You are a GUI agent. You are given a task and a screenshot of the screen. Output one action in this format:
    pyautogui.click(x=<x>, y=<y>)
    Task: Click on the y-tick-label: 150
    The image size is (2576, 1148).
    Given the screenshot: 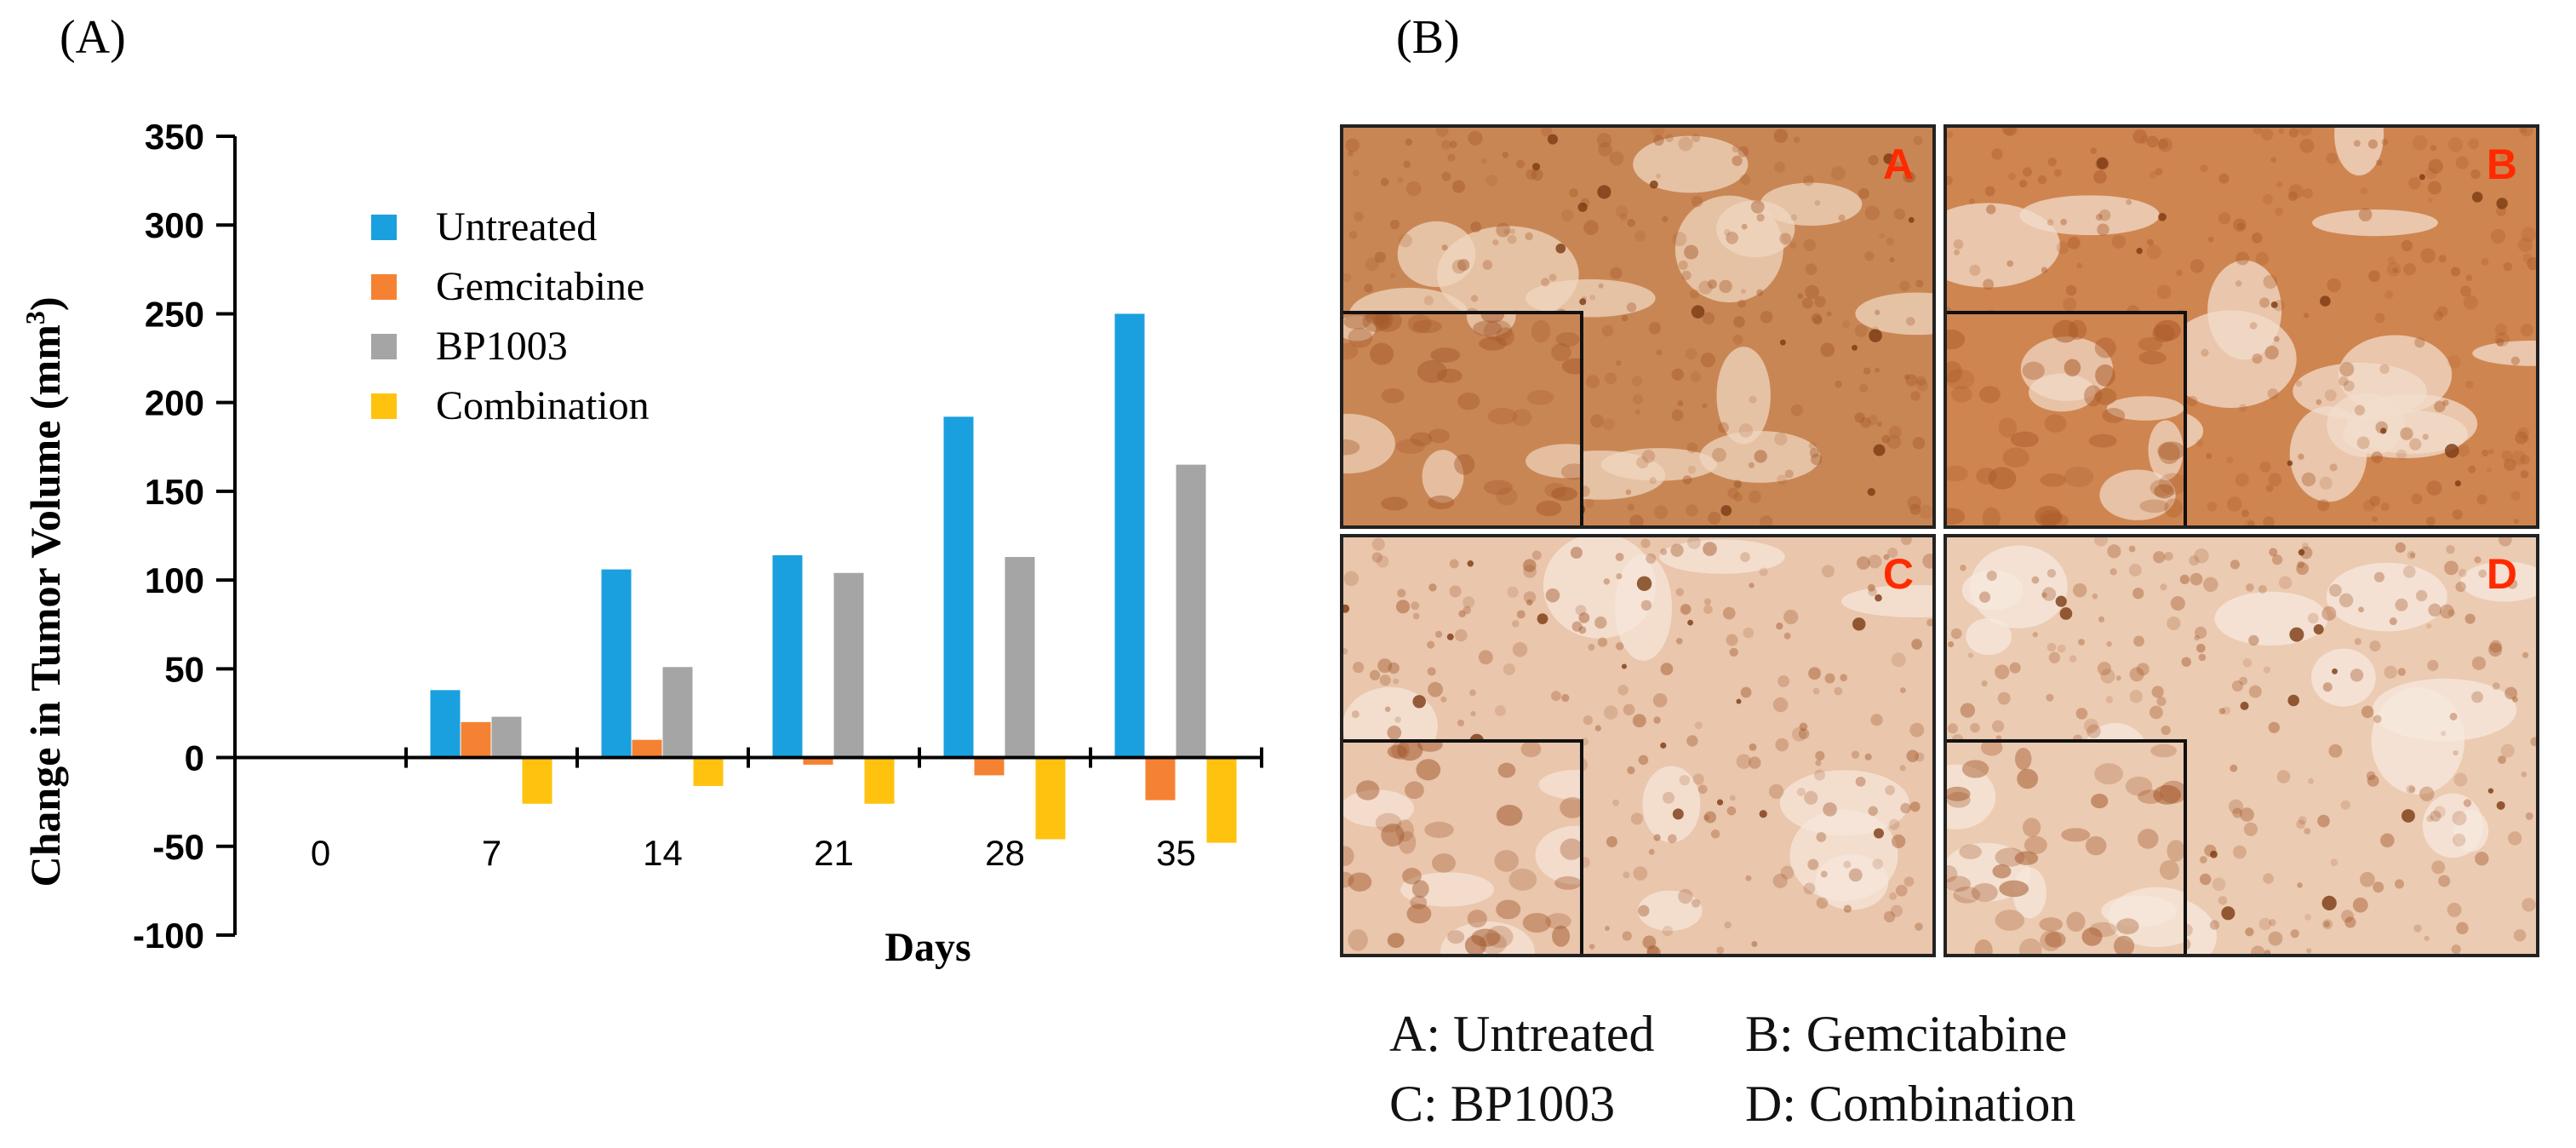 What is the action you would take?
    pyautogui.click(x=174, y=492)
    